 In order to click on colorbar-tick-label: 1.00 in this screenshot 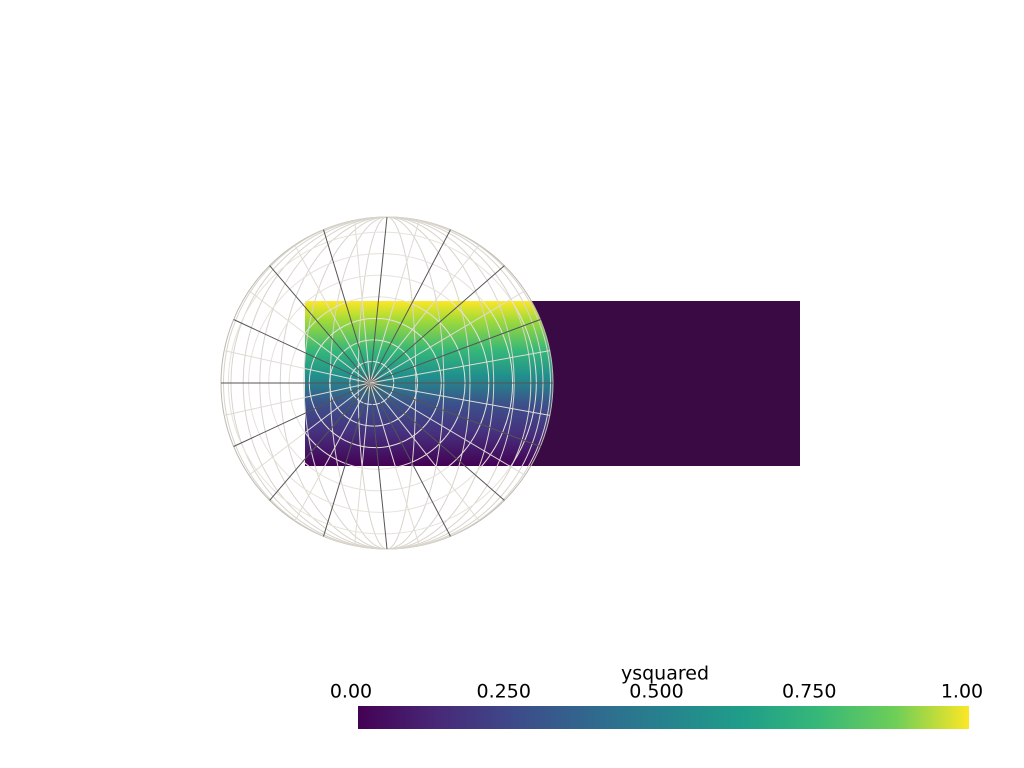, I will do `click(962, 692)`.